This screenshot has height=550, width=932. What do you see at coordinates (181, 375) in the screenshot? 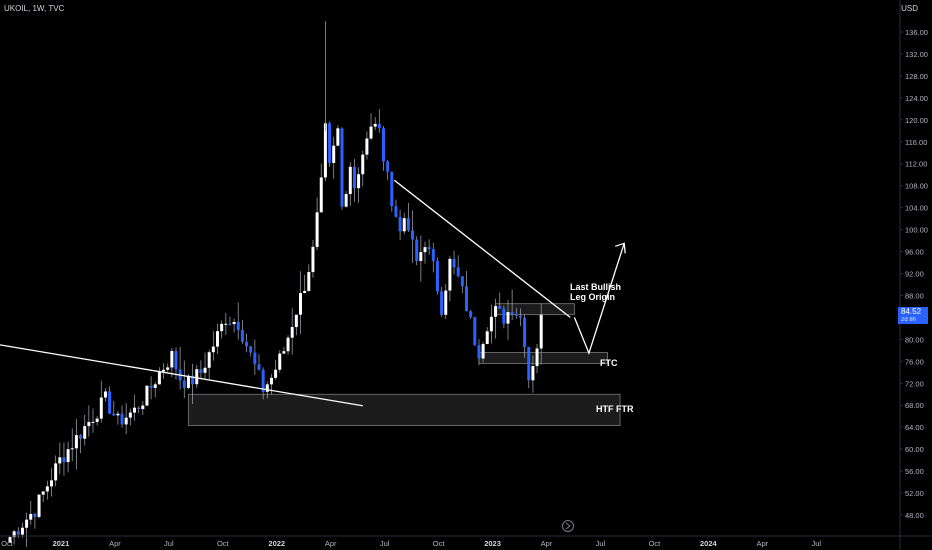
I see `trendline` at bounding box center [181, 375].